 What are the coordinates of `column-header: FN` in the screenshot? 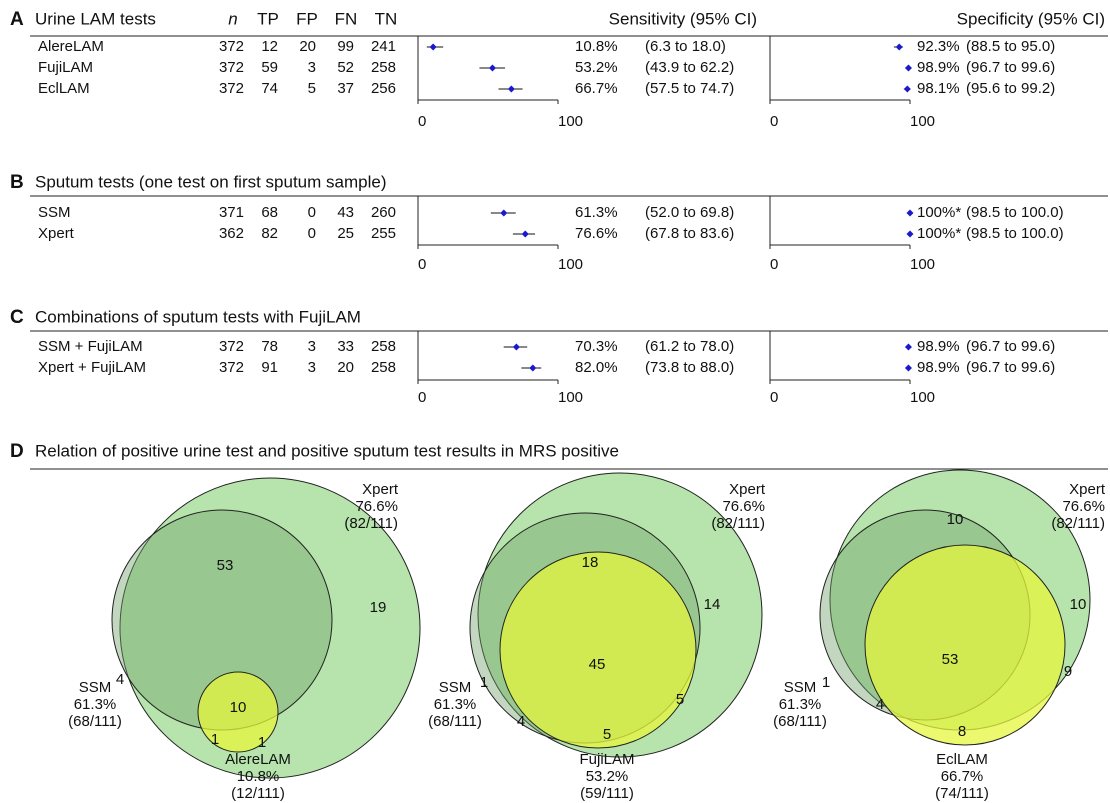 It's located at (346, 18).